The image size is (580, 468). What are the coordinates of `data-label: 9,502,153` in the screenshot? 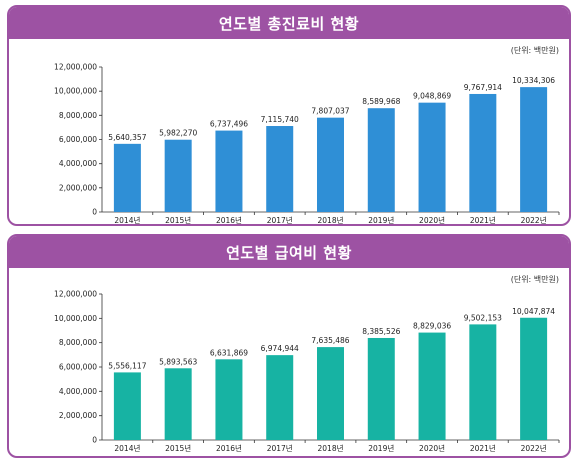 It's located at (483, 317).